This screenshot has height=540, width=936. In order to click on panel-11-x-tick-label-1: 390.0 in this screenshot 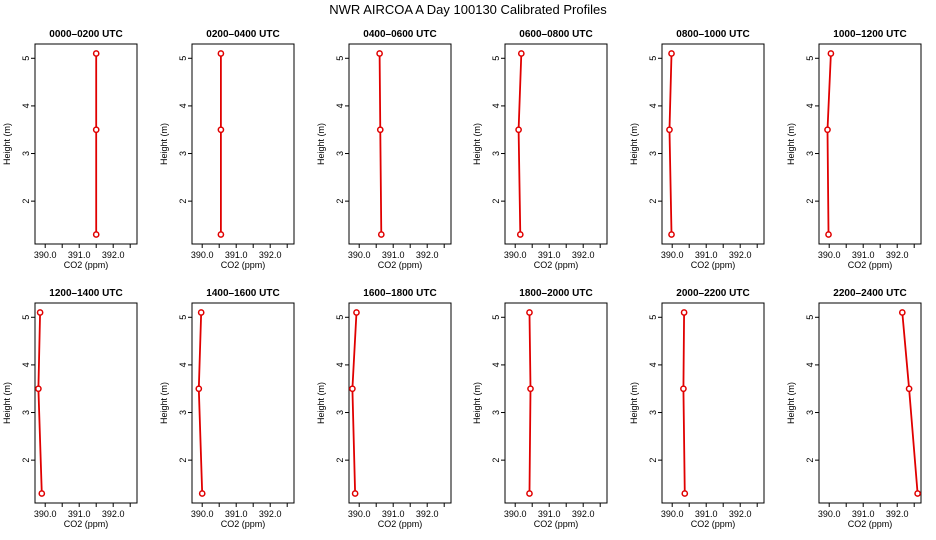, I will do `click(672, 514)`.